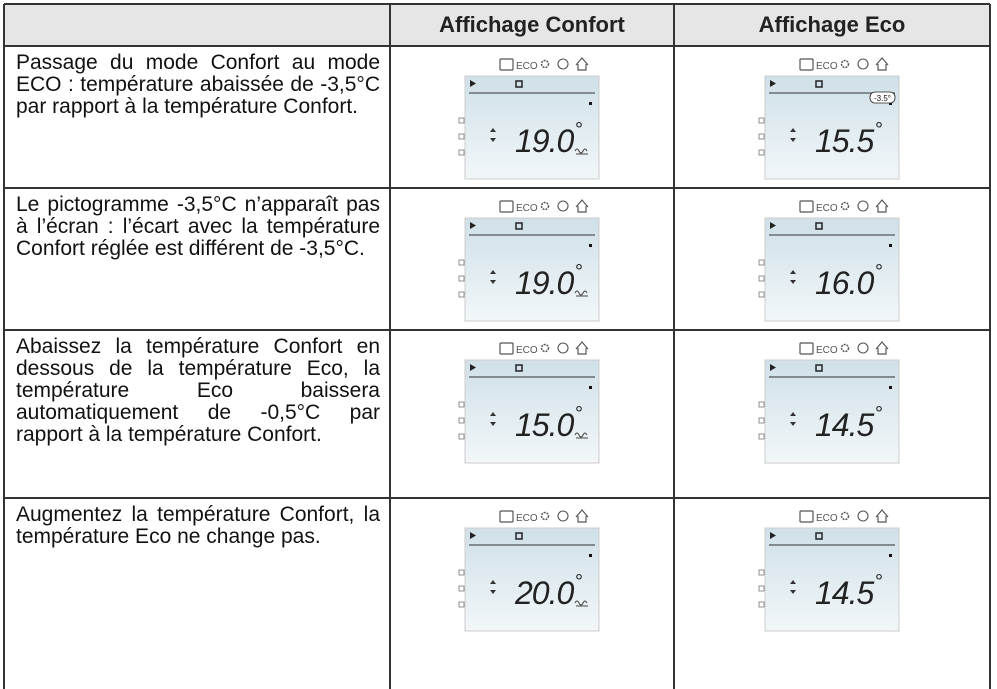 The image size is (997, 689). I want to click on lcd-display: ECO 15.5 ° -3.5°, so click(829, 118).